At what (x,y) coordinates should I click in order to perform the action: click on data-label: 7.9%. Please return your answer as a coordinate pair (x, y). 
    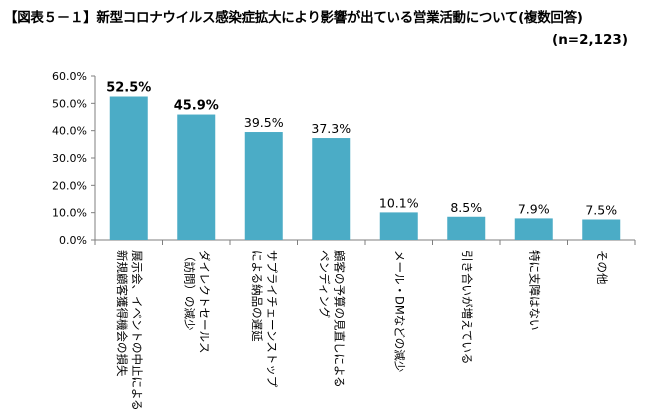
    Looking at the image, I should click on (534, 208).